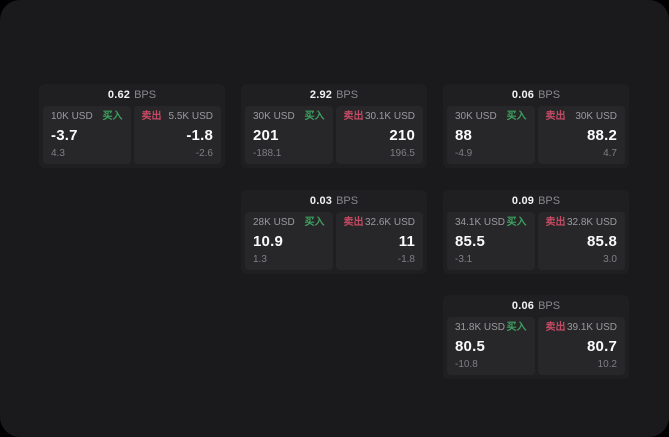 This screenshot has height=437, width=669. I want to click on sell-price: 80.7, so click(602, 346).